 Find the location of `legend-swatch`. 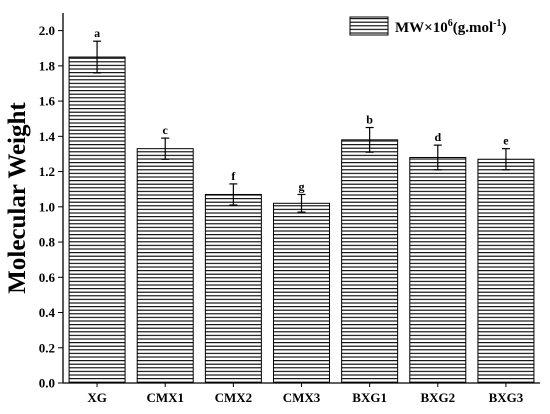

legend-swatch is located at coordinates (369, 26).